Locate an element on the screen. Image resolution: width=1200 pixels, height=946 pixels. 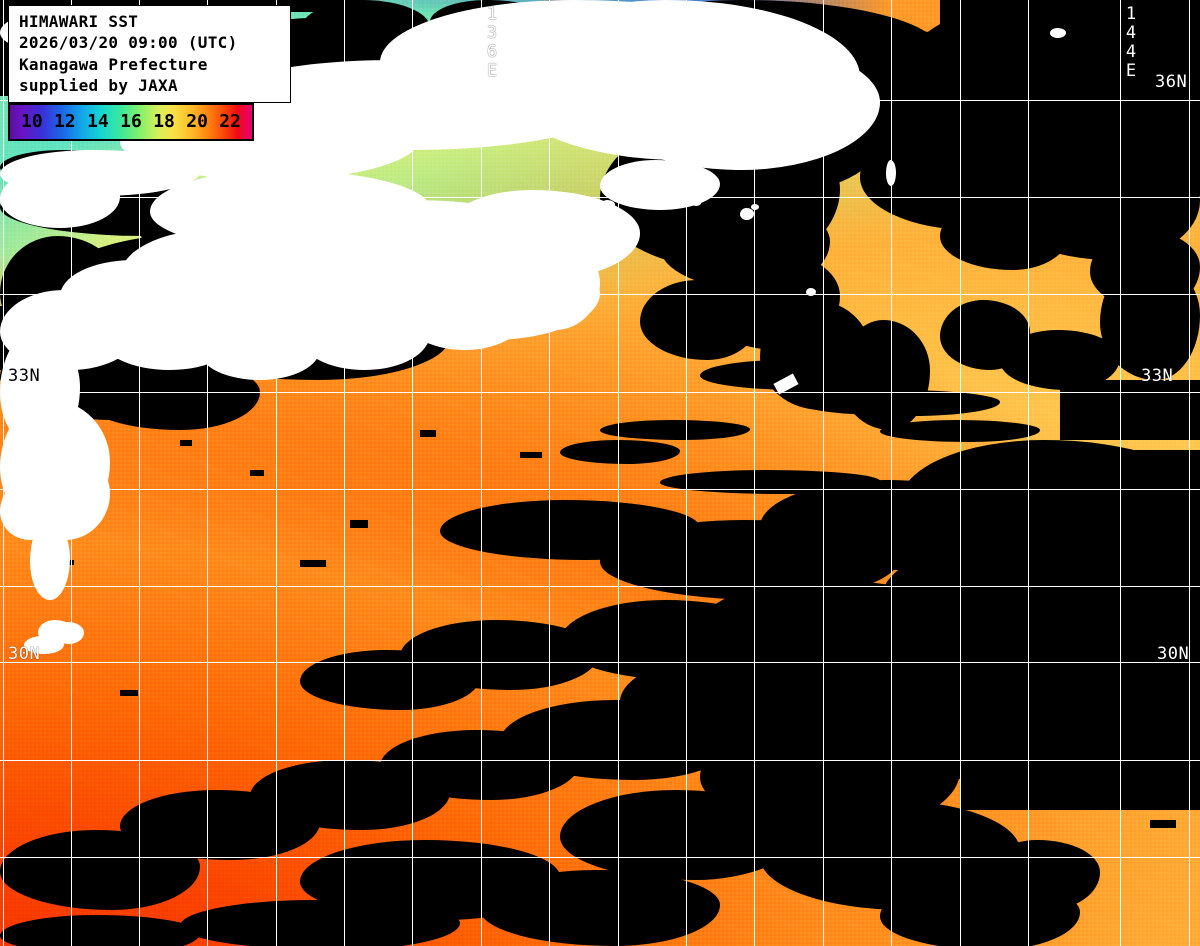
colorbar-tick: 22 is located at coordinates (230, 121).